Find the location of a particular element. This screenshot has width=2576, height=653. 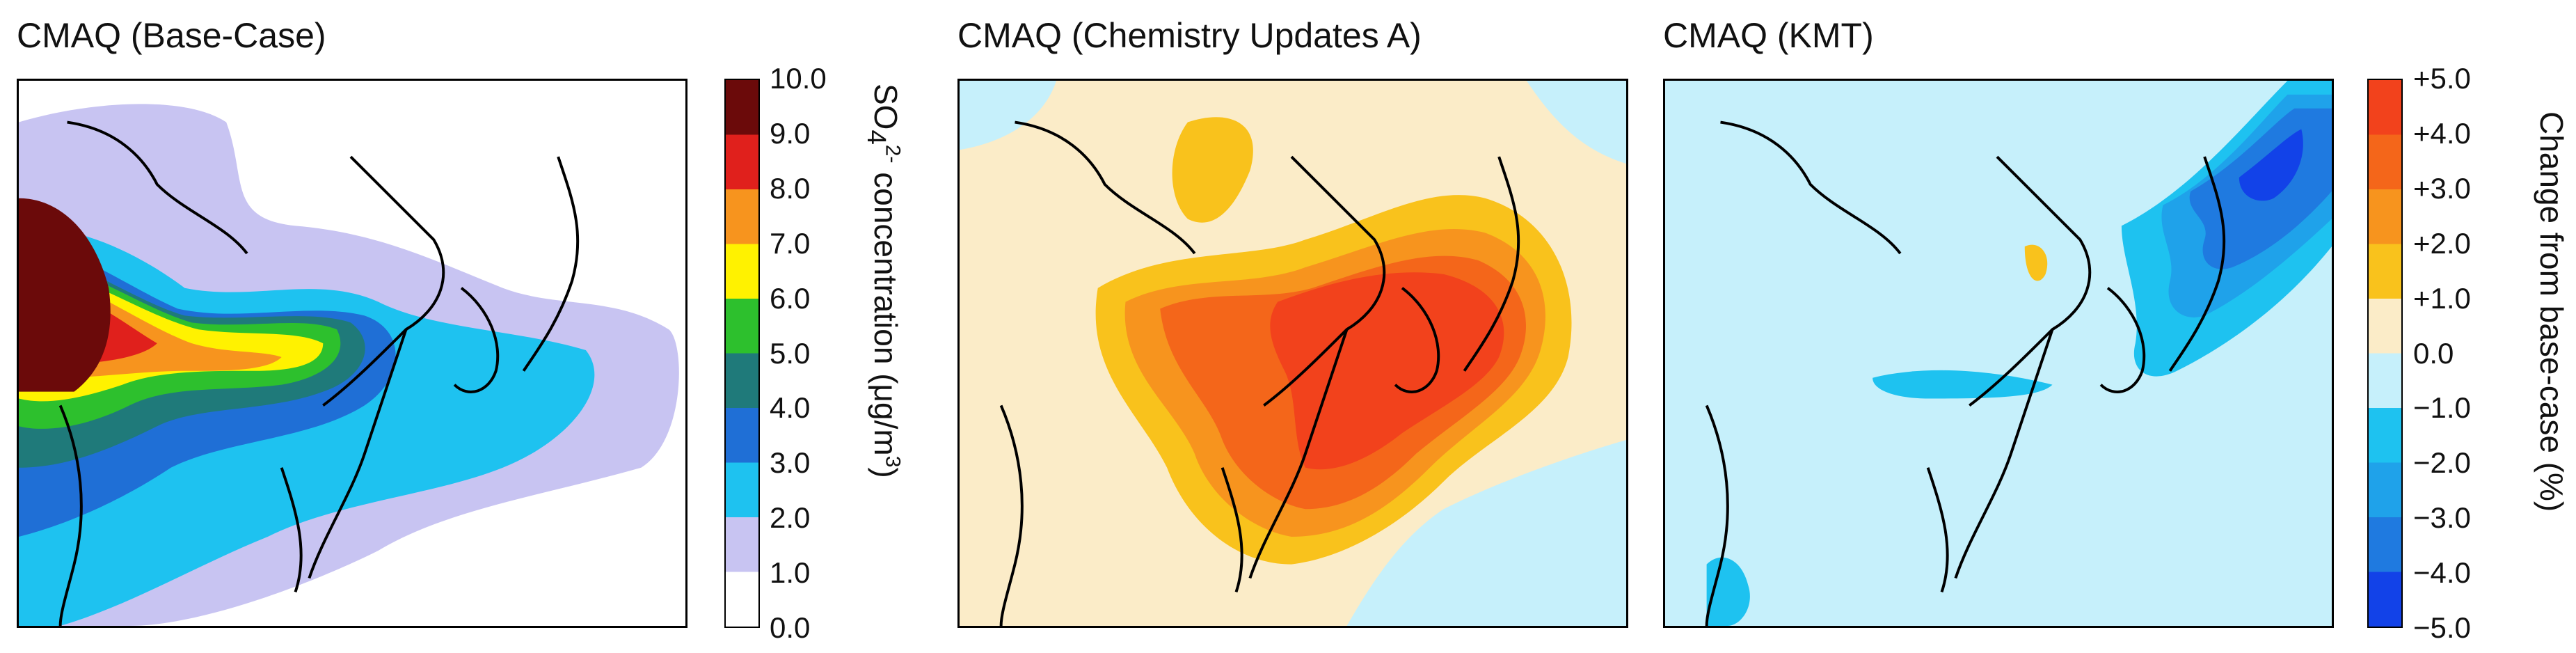

colorbar-concentration-label: SO42- concentration (μg/m3) is located at coordinates (883, 281).